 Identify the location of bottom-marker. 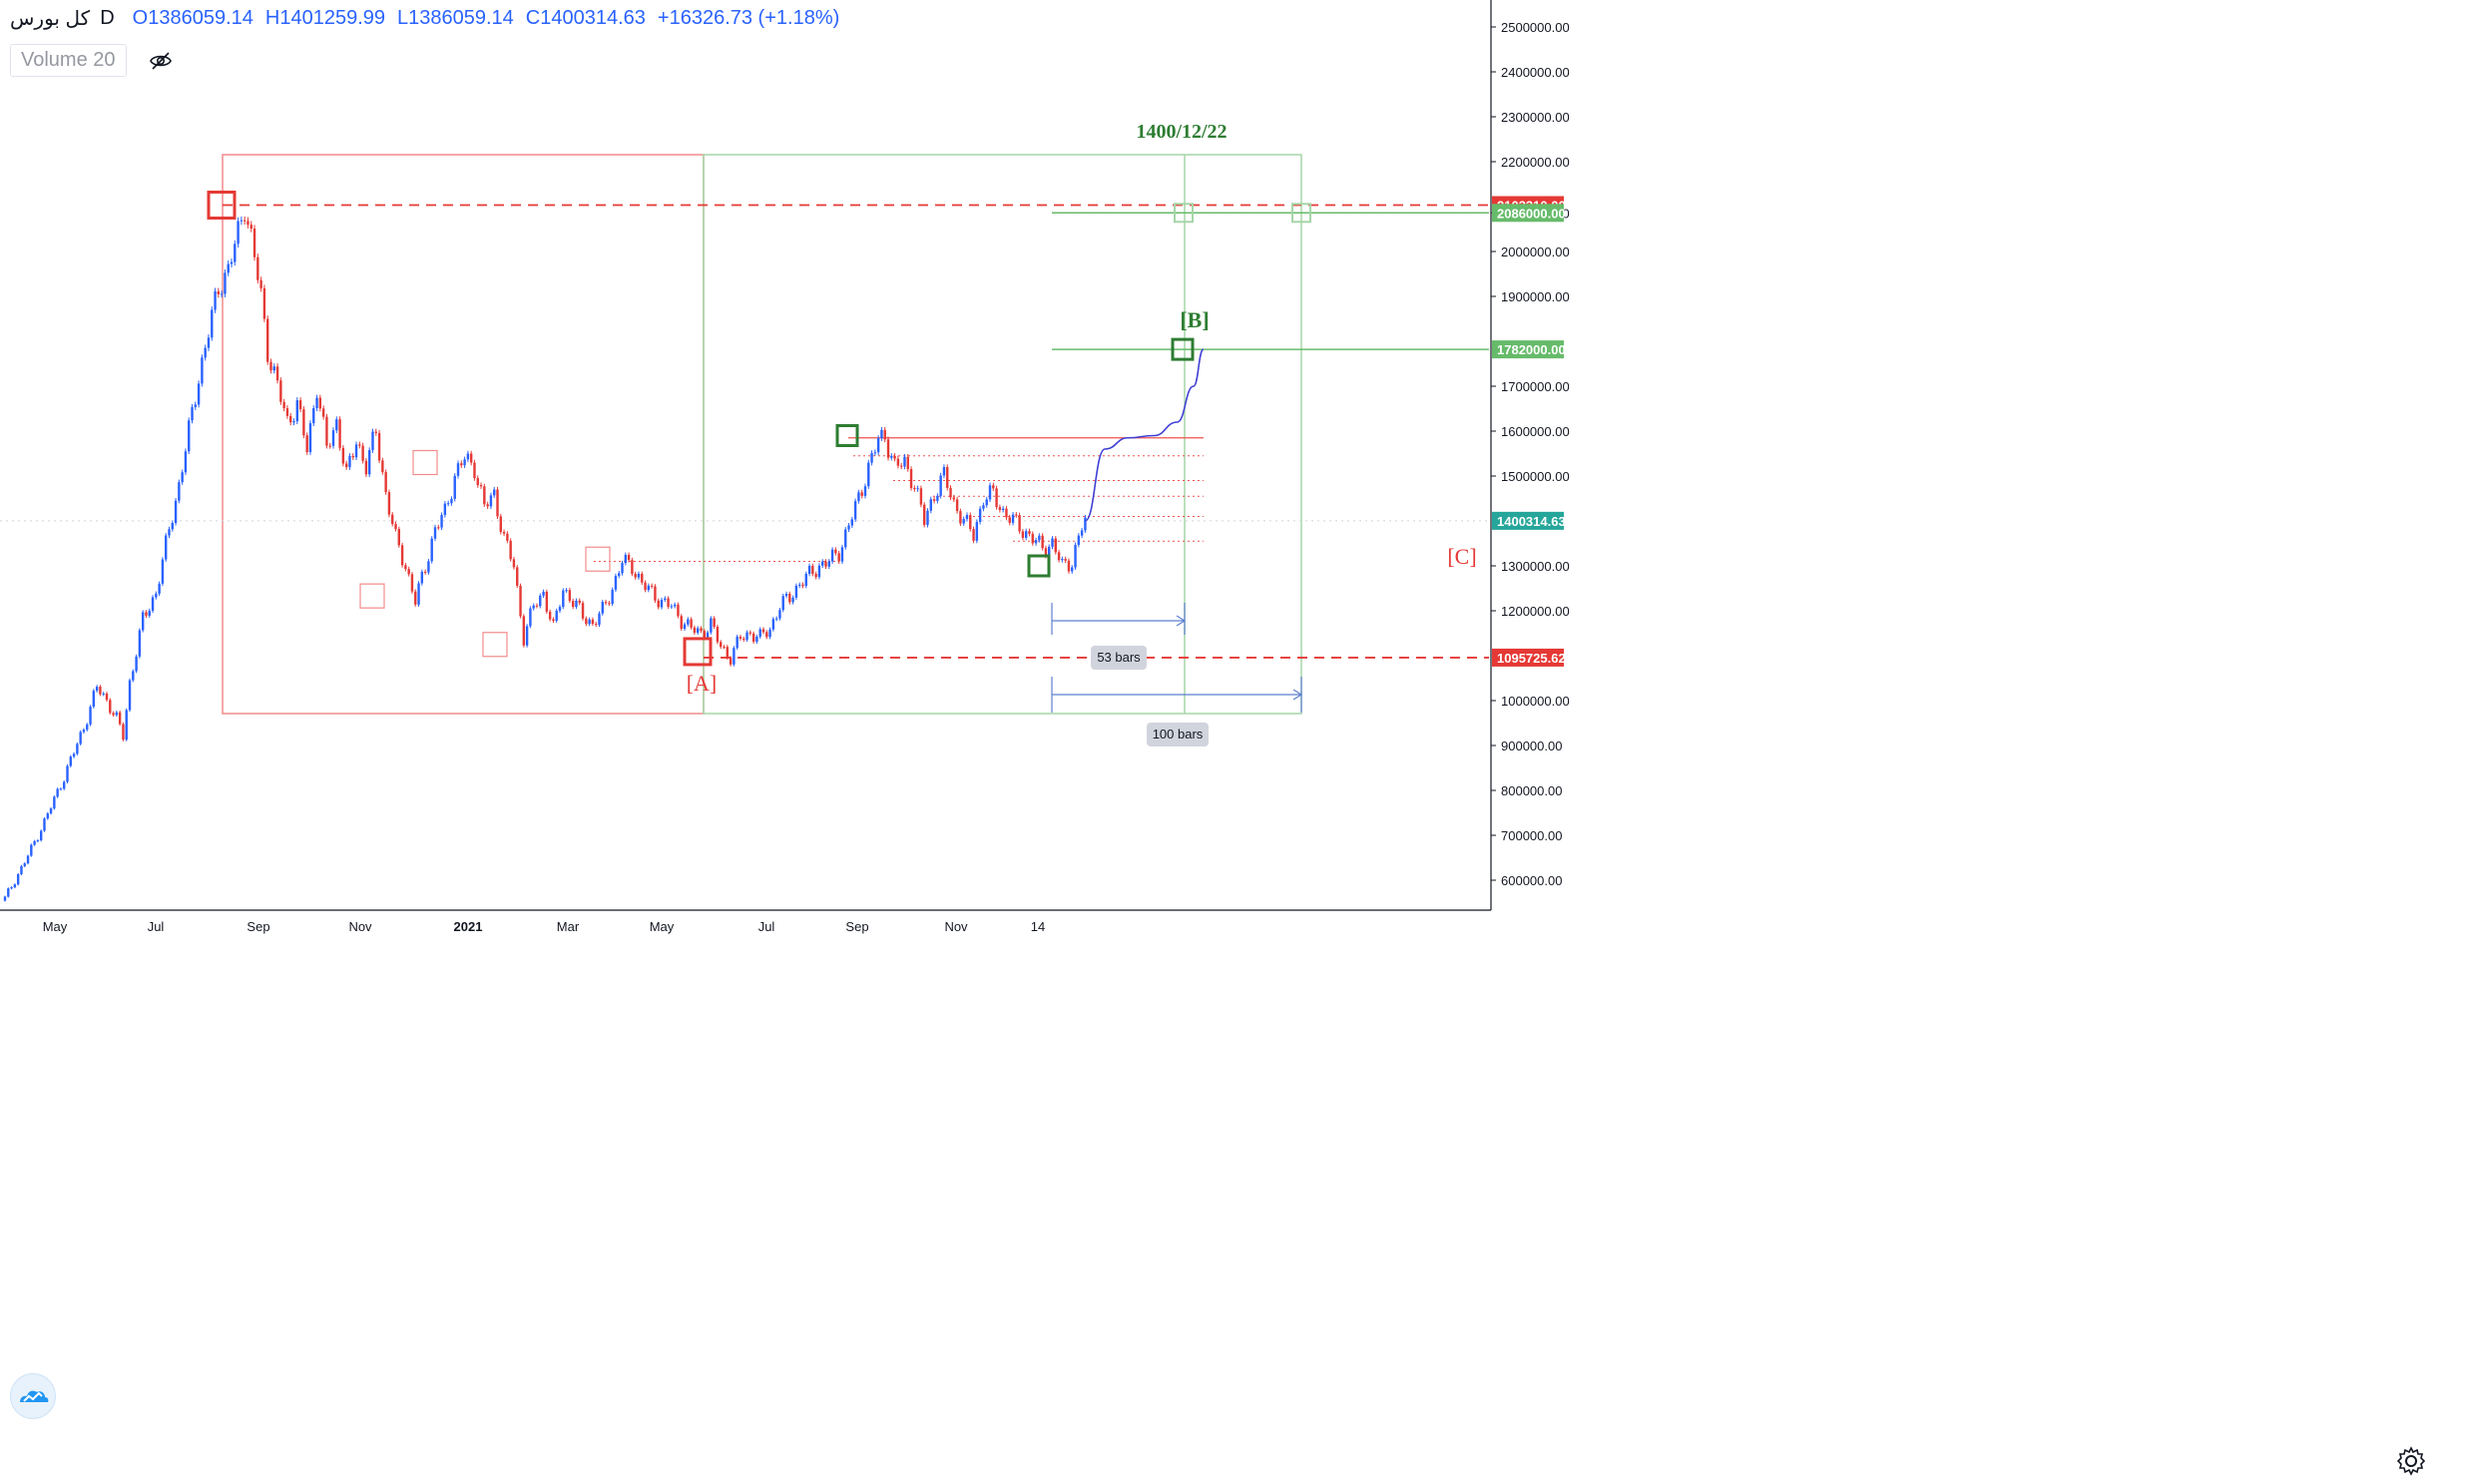
(1039, 566).